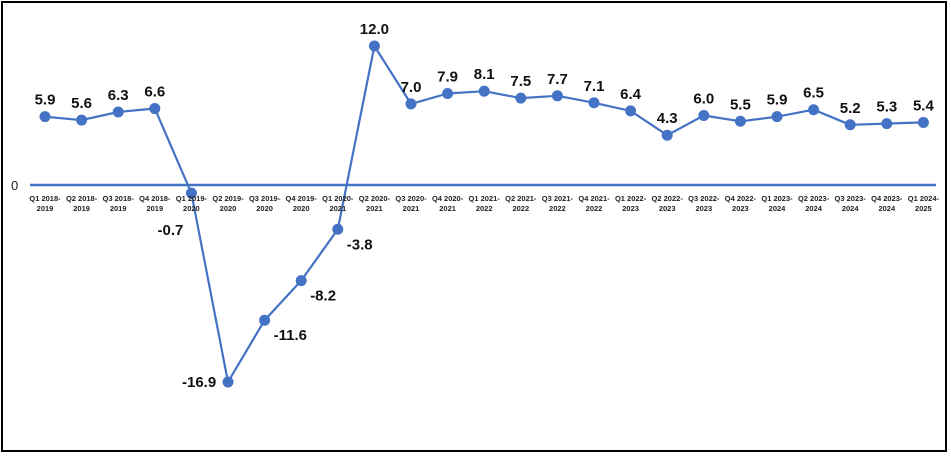  What do you see at coordinates (558, 203) in the screenshot?
I see `x-tick-label: Q3 2021-2022` at bounding box center [558, 203].